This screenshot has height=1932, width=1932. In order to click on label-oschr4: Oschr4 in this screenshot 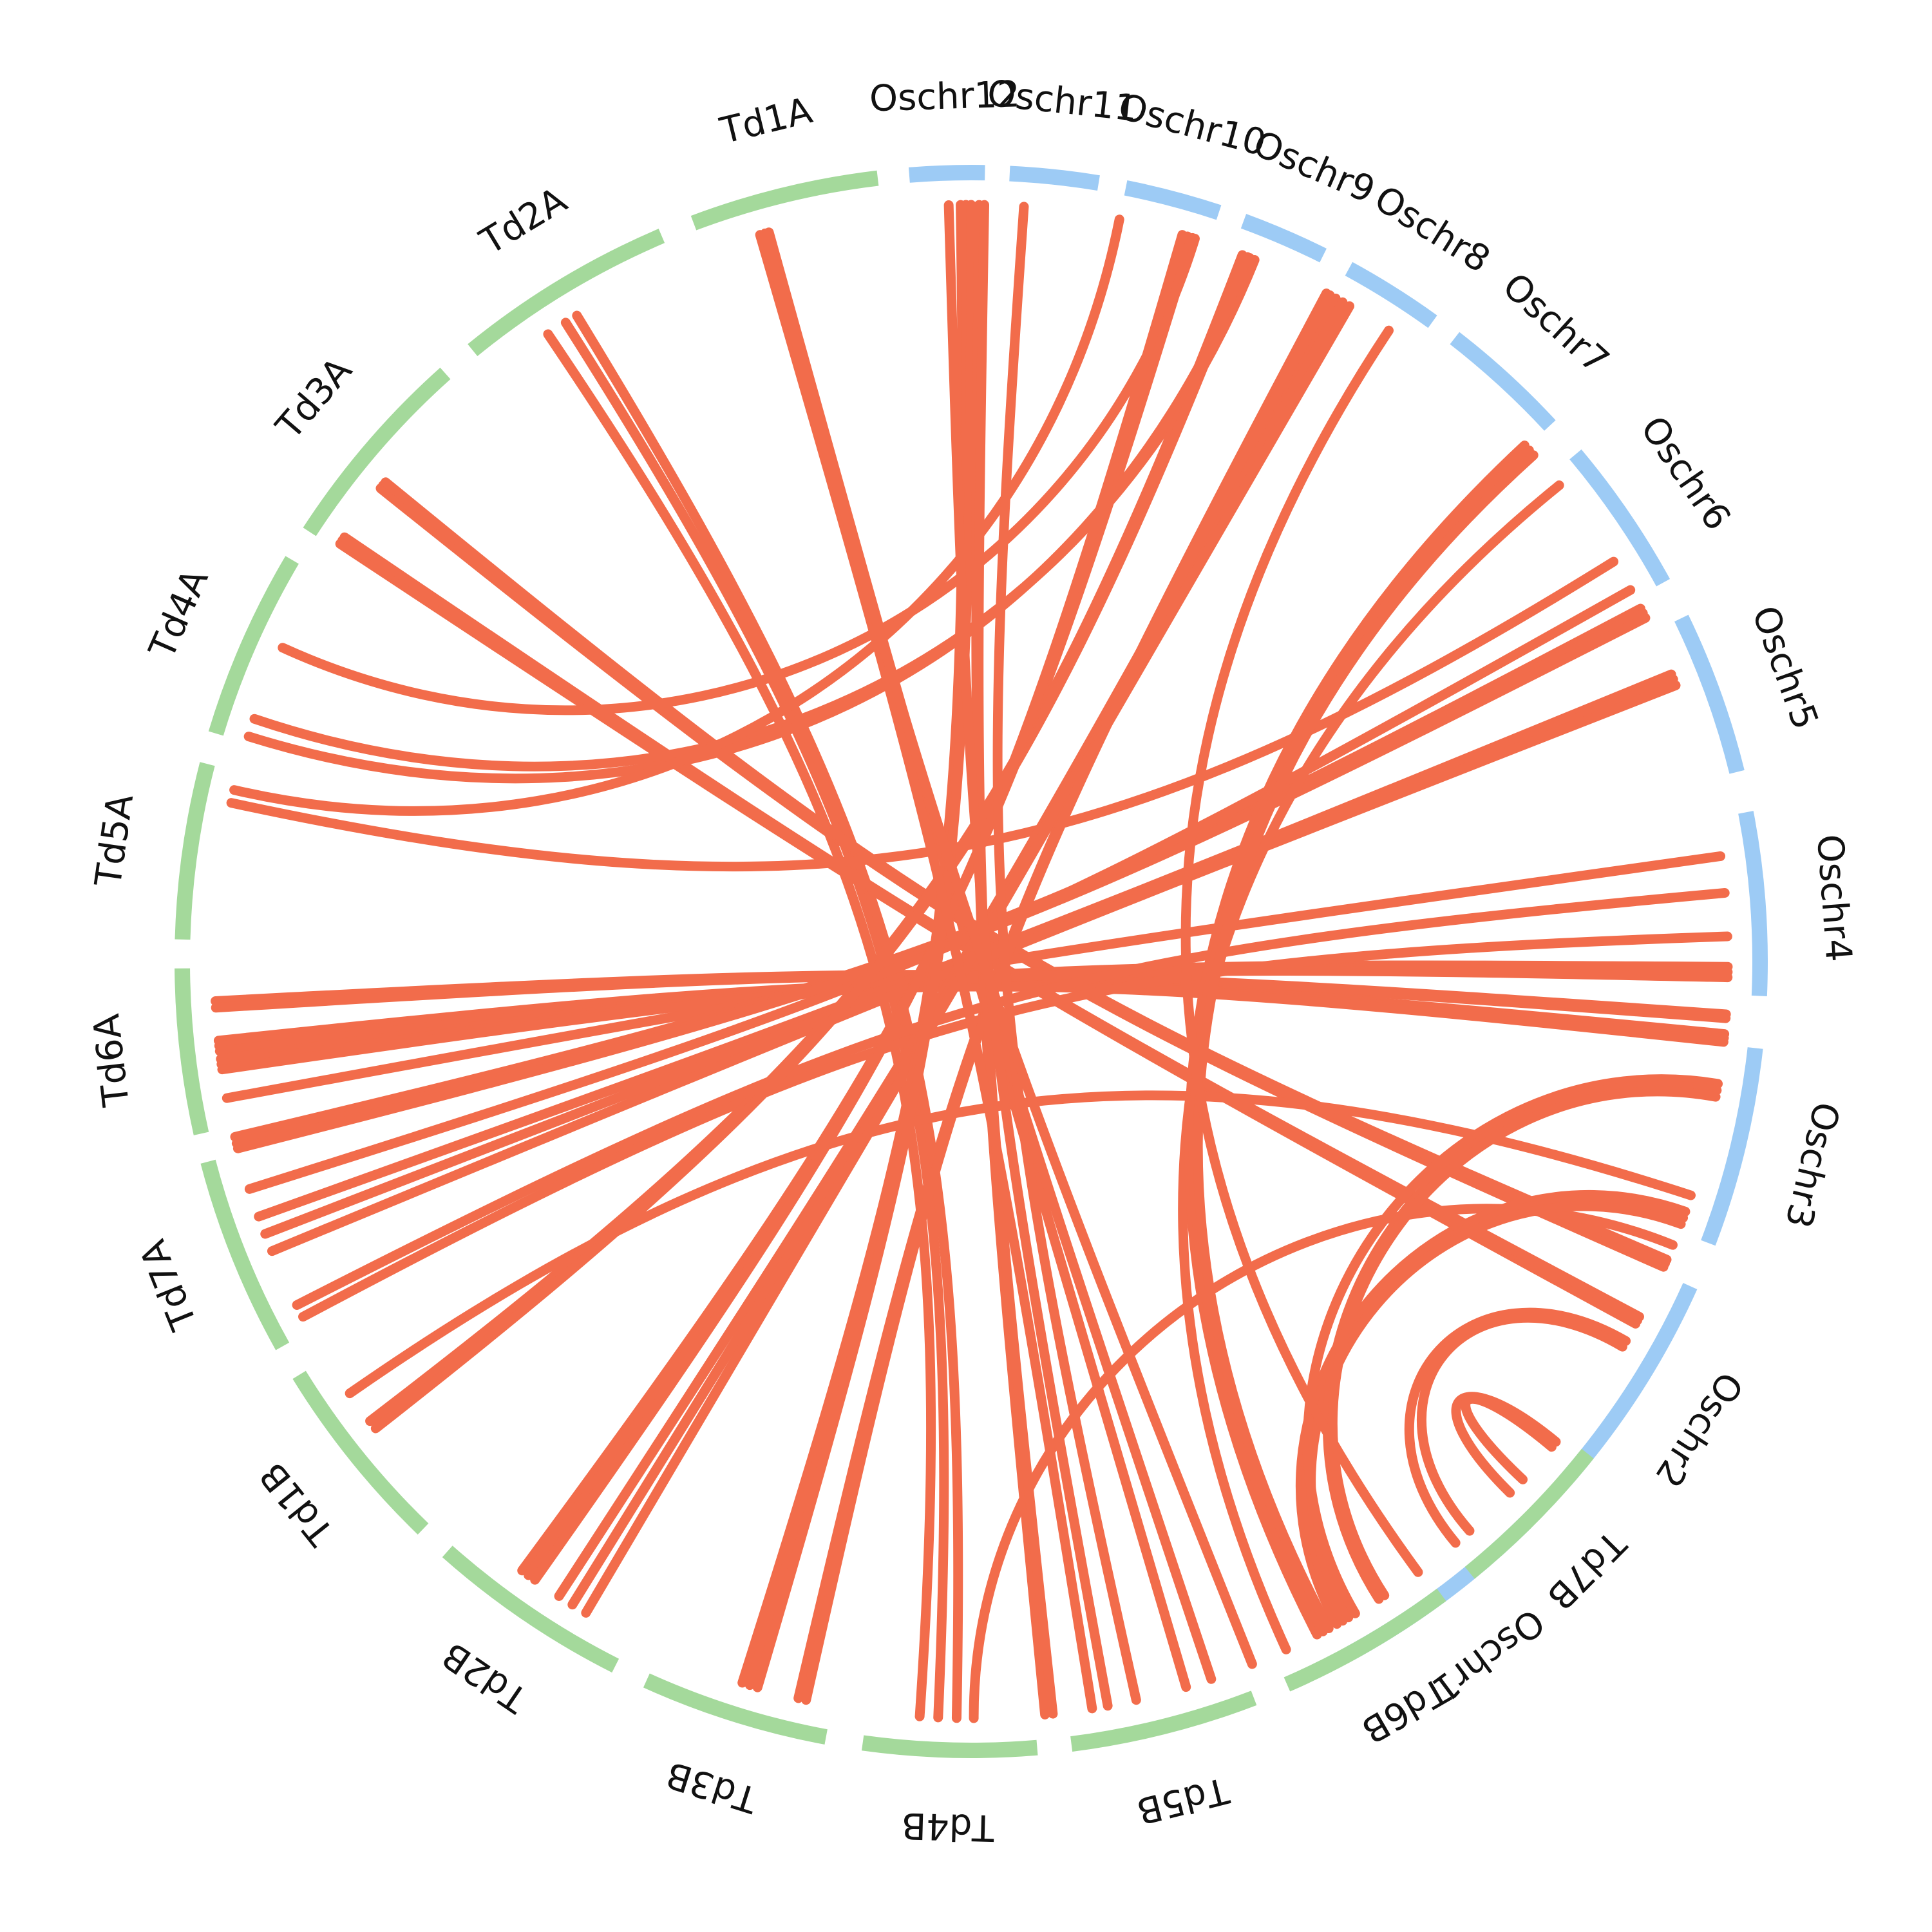, I will do `click(1834, 898)`.